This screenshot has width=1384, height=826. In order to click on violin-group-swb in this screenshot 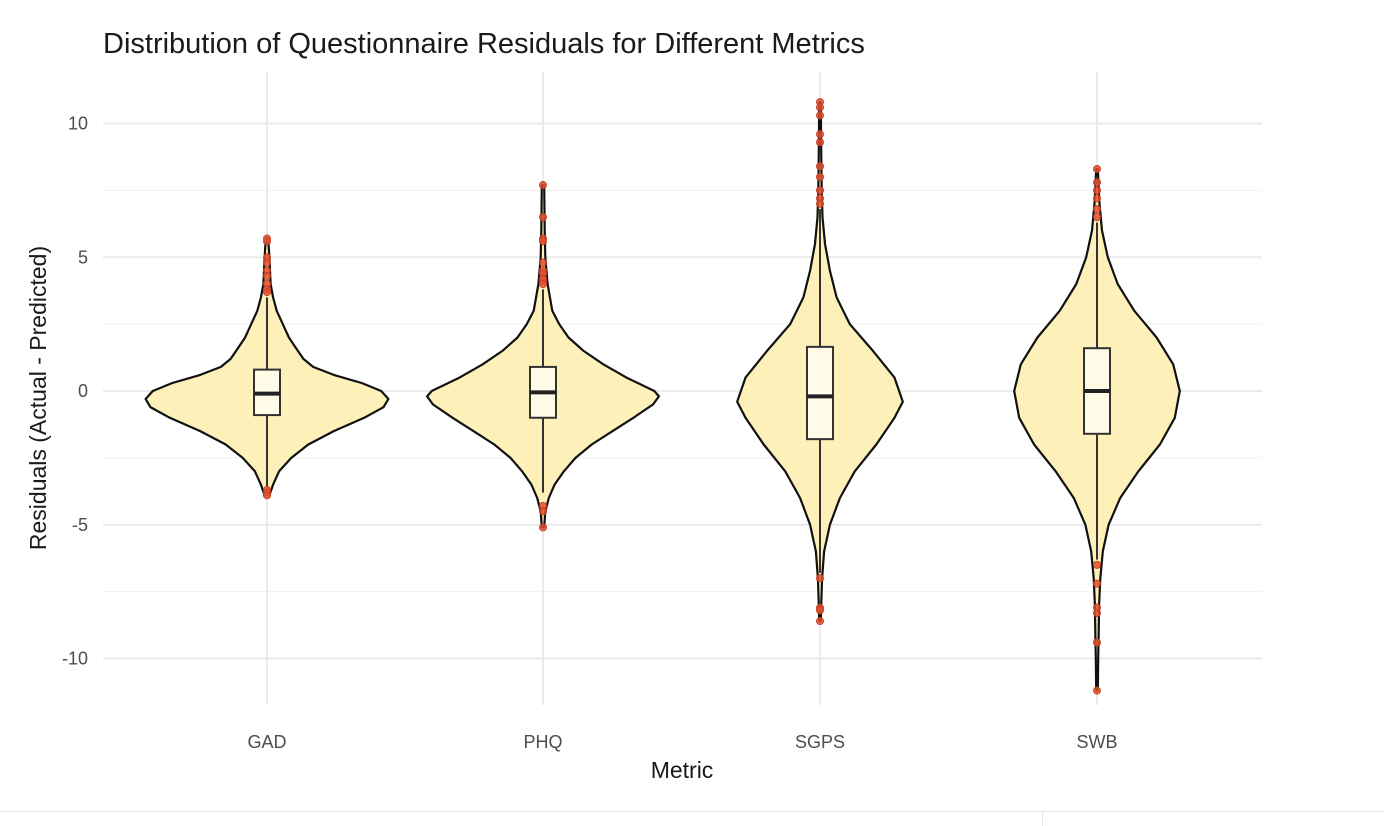, I will do `click(1097, 429)`.